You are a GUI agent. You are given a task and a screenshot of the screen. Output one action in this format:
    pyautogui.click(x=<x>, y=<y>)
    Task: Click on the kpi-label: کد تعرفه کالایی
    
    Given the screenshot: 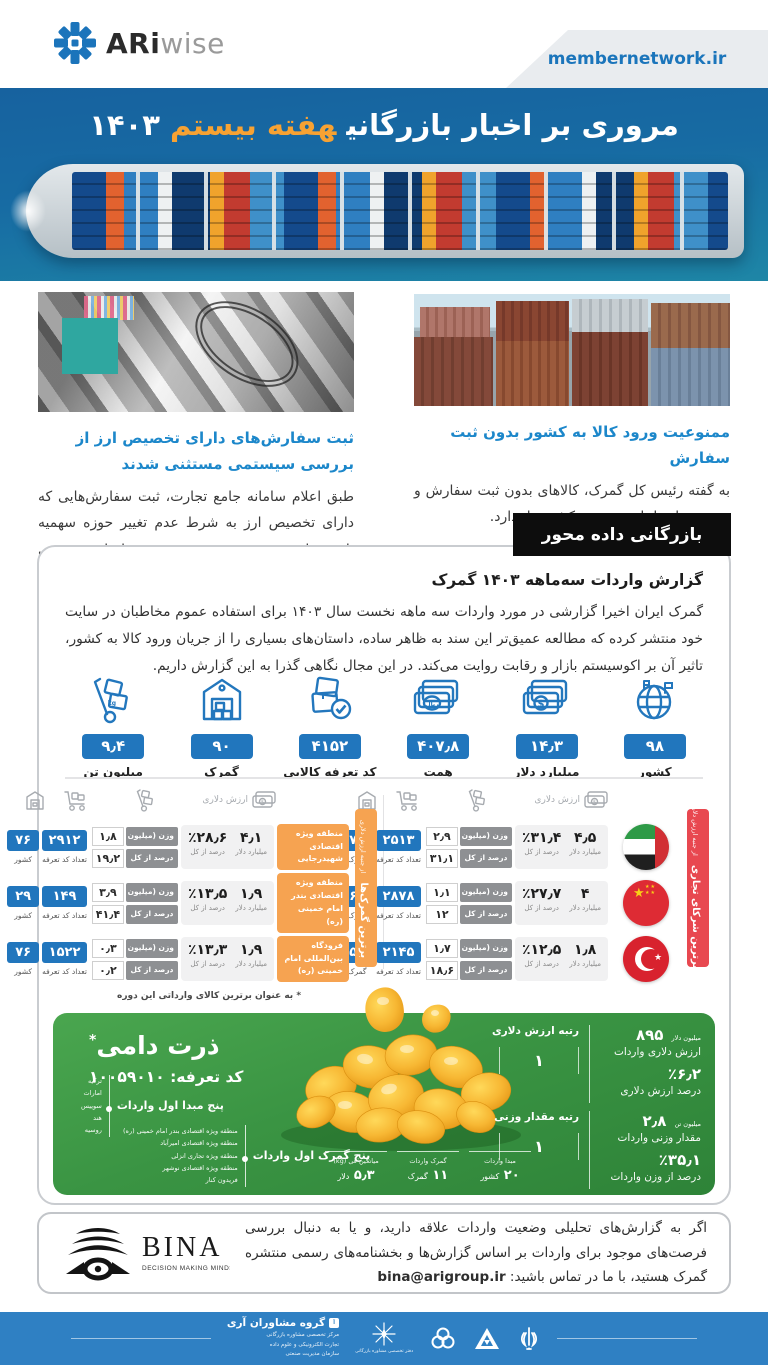 What is the action you would take?
    pyautogui.click(x=330, y=772)
    